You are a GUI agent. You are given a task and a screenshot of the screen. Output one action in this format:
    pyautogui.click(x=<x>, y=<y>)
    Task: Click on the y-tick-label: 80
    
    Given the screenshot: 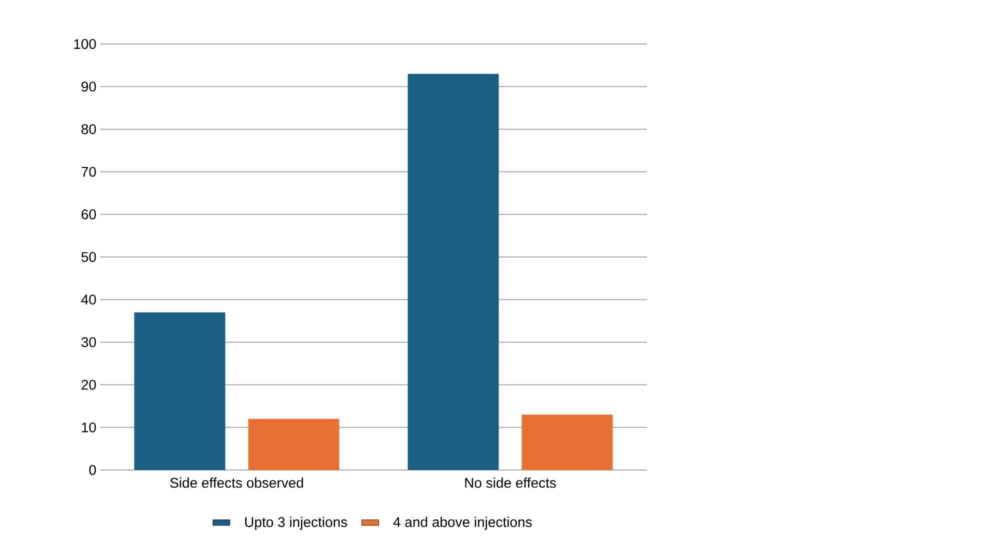 What is the action you would take?
    pyautogui.click(x=89, y=129)
    